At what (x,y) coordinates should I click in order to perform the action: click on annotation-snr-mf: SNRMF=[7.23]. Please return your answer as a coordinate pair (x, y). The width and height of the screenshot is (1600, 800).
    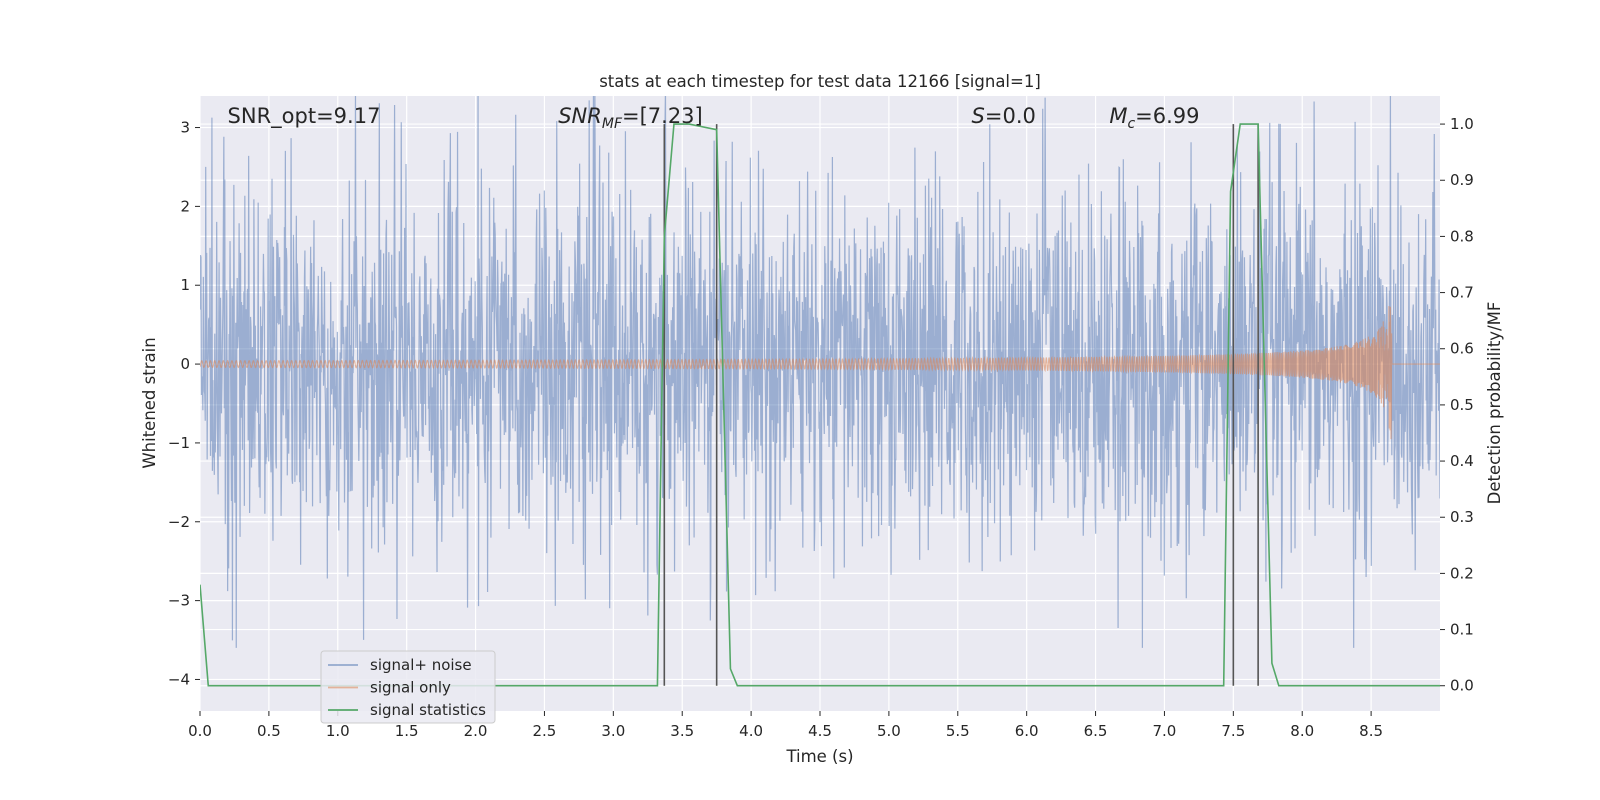
    Looking at the image, I should click on (630, 118).